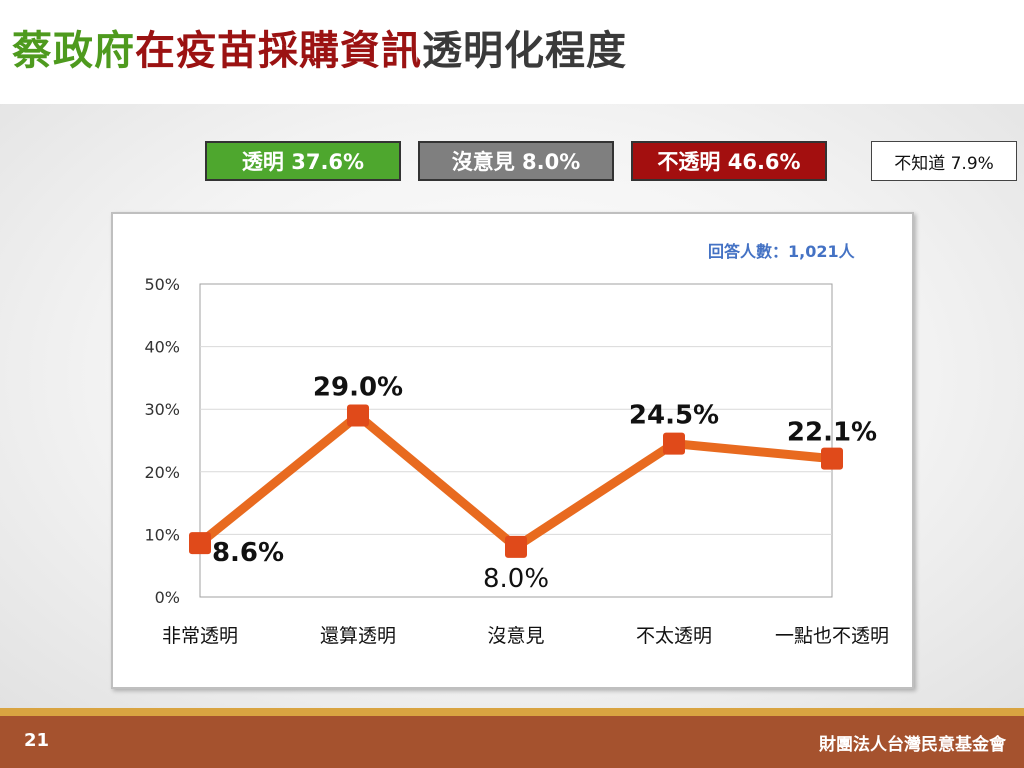 This screenshot has width=1024, height=768. I want to click on data-label: 24.5%, so click(674, 416).